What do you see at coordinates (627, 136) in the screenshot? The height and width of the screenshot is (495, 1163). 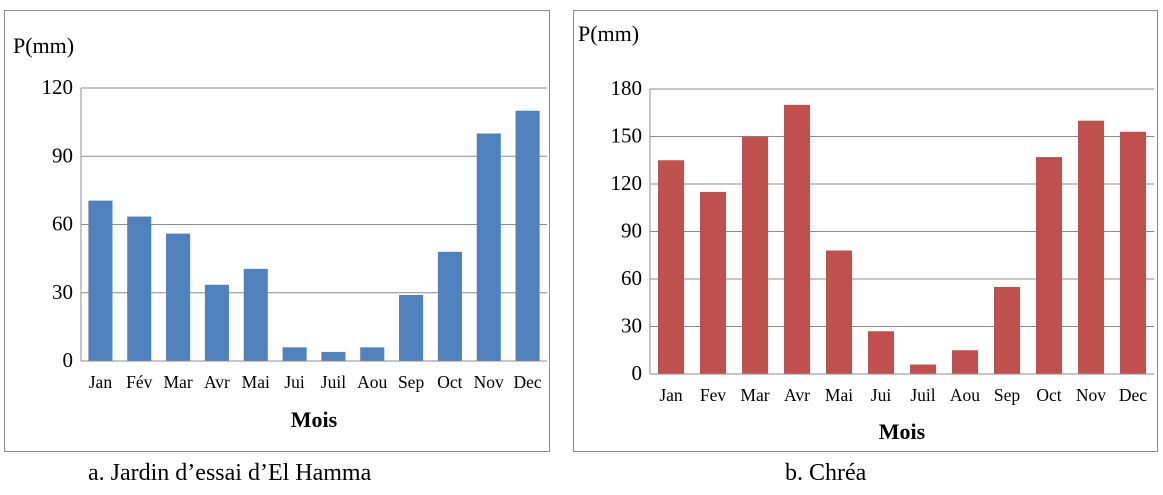 I see `chart-1-ytick-label: 150` at bounding box center [627, 136].